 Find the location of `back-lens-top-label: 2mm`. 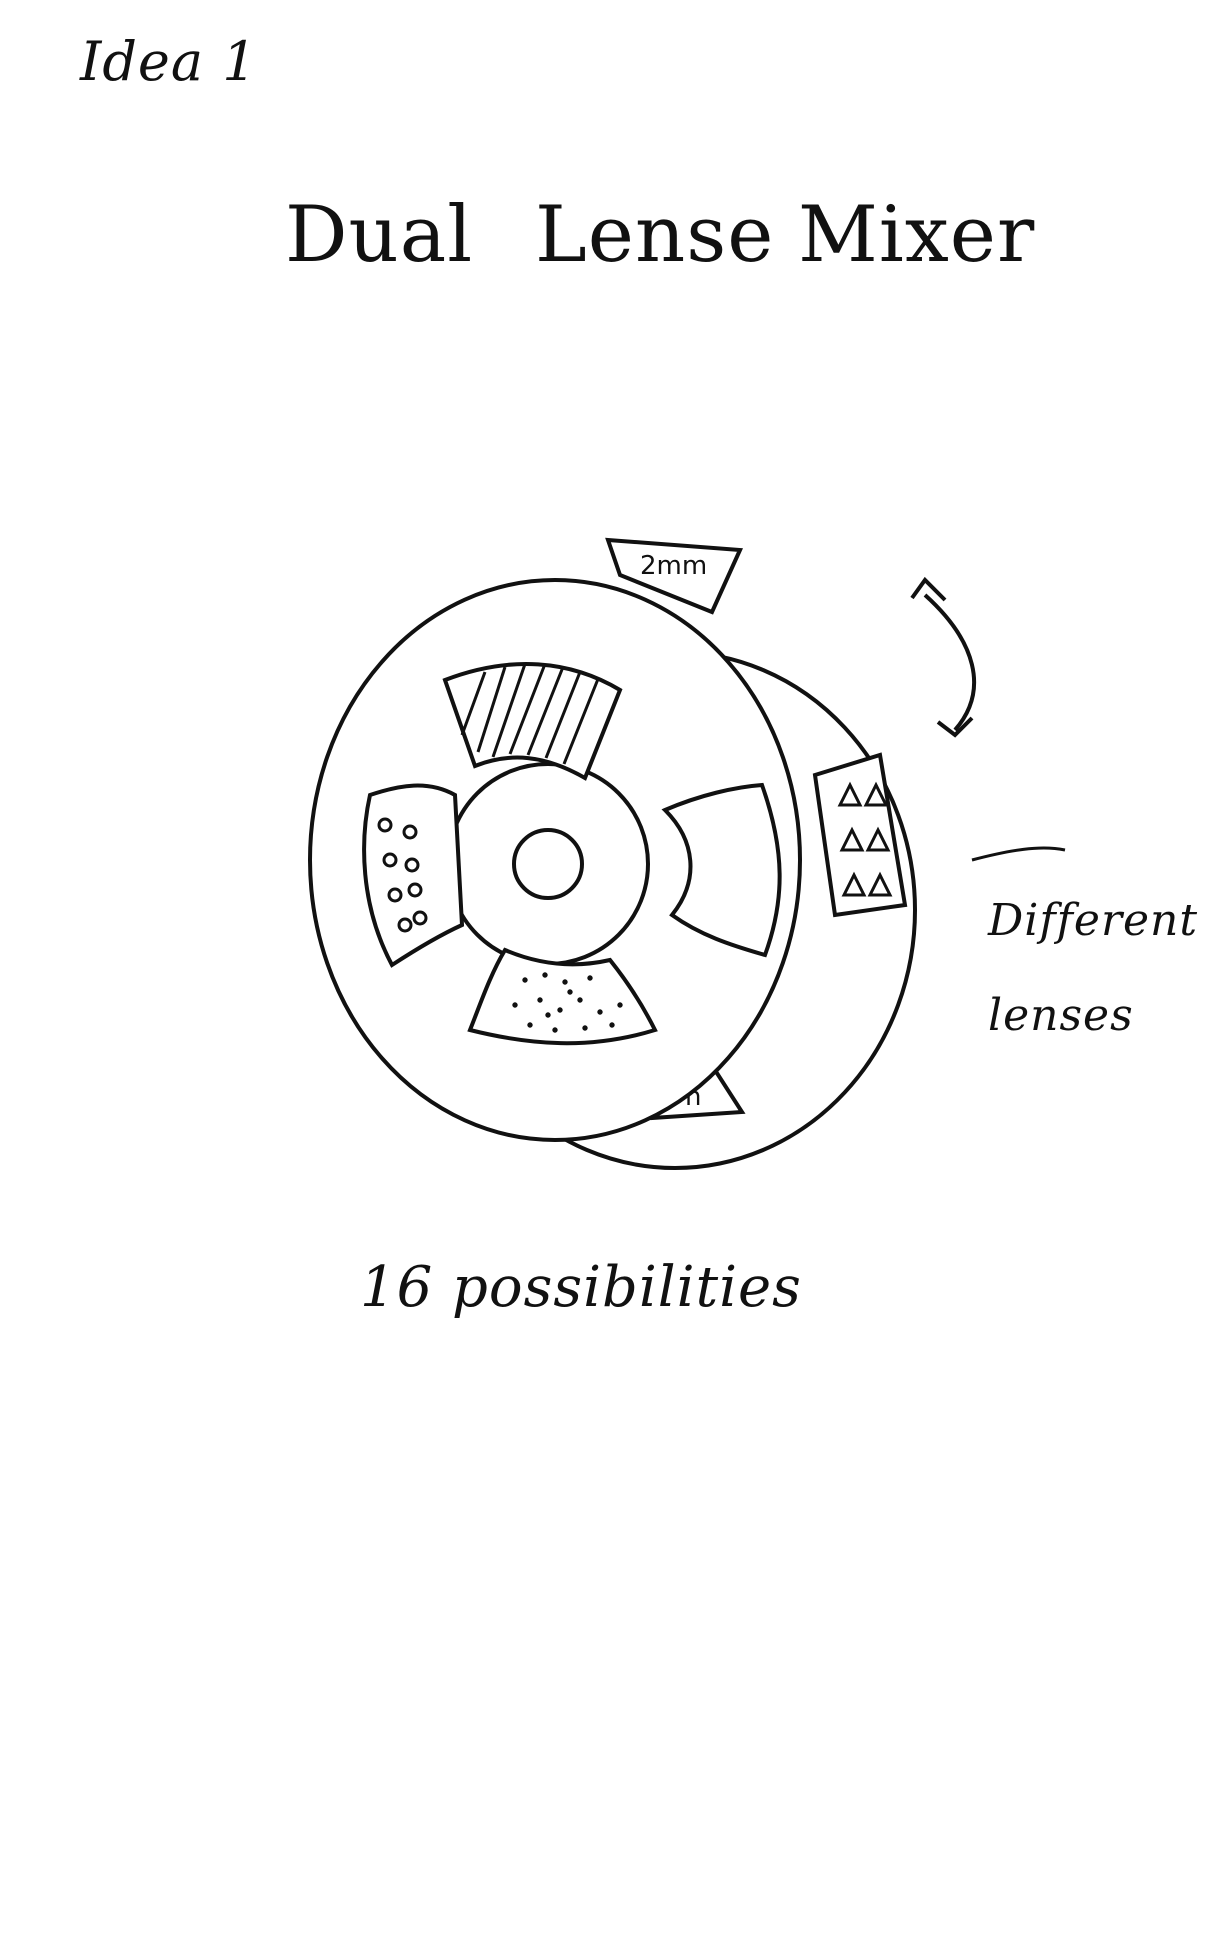

back-lens-top-label: 2mm is located at coordinates (673, 566).